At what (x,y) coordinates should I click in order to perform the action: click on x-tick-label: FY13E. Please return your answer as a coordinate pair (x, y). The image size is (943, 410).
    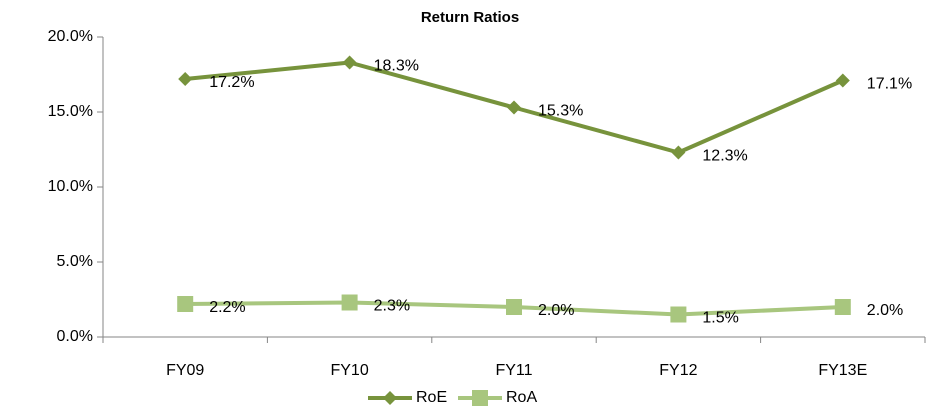
    Looking at the image, I should click on (842, 370).